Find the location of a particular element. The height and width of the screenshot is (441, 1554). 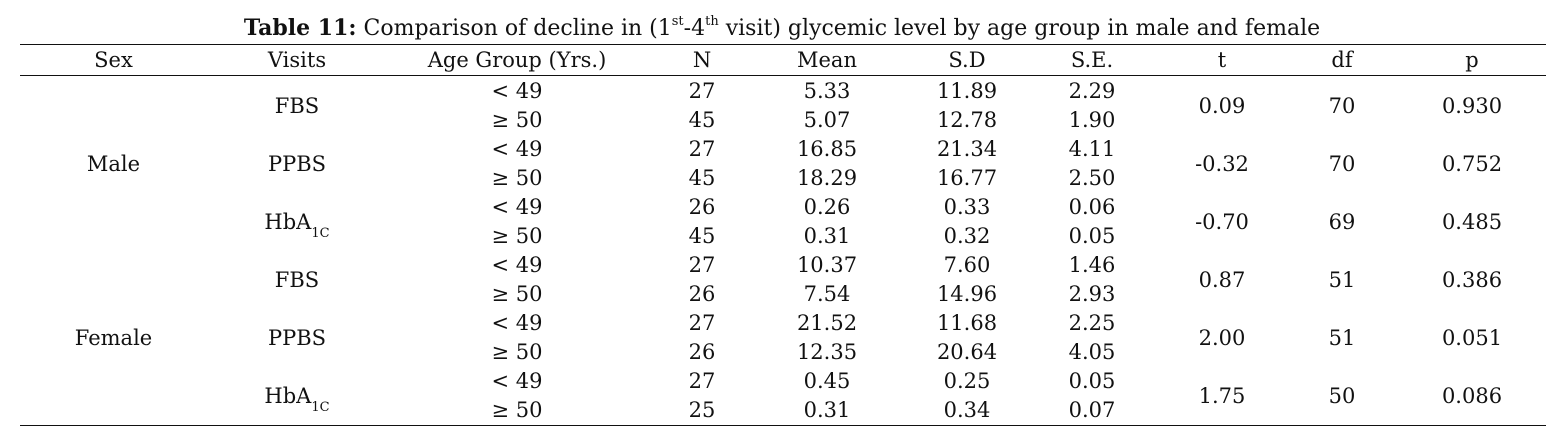

sex-label: Male is located at coordinates (113, 164).